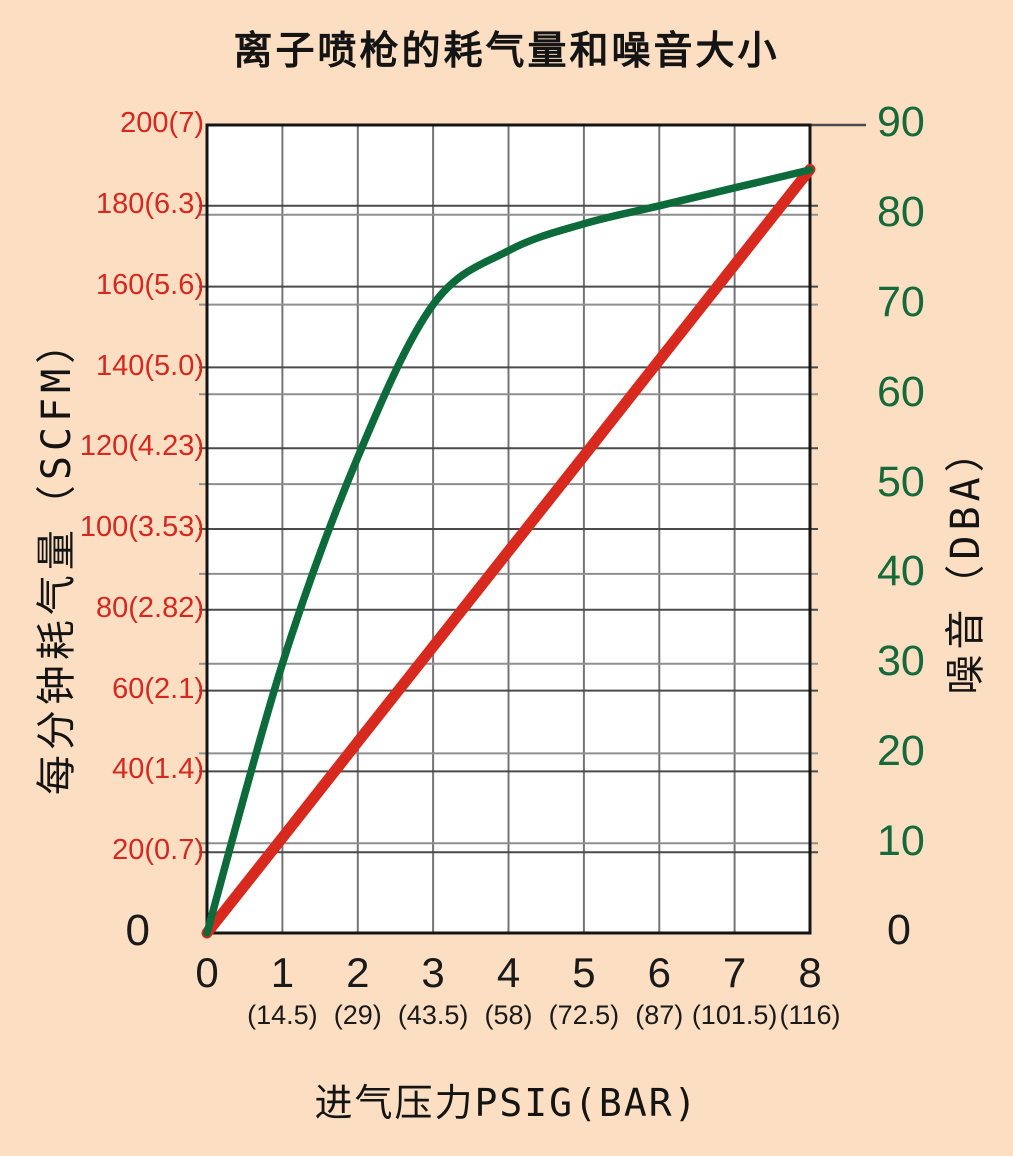 This screenshot has height=1156, width=1013. Describe the element at coordinates (149, 365) in the screenshot. I see `left-axis-tick-label: 140(5.0)` at that location.